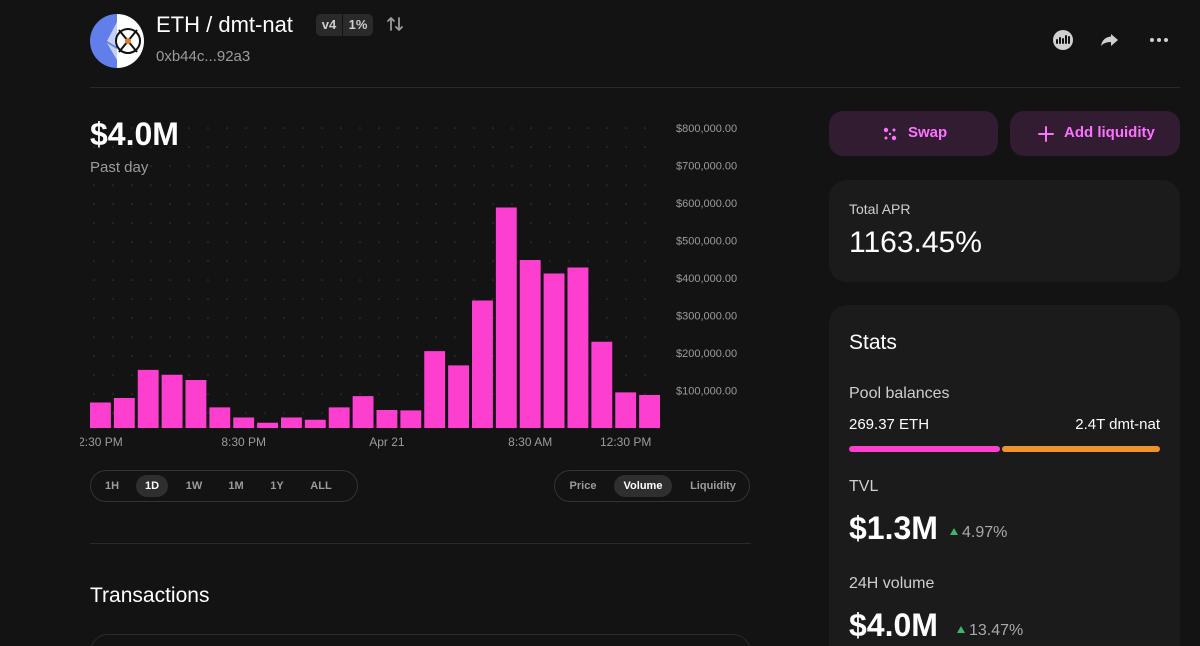 The width and height of the screenshot is (1200, 646). Describe the element at coordinates (913, 133) in the screenshot. I see `swap-button: Swap` at that location.